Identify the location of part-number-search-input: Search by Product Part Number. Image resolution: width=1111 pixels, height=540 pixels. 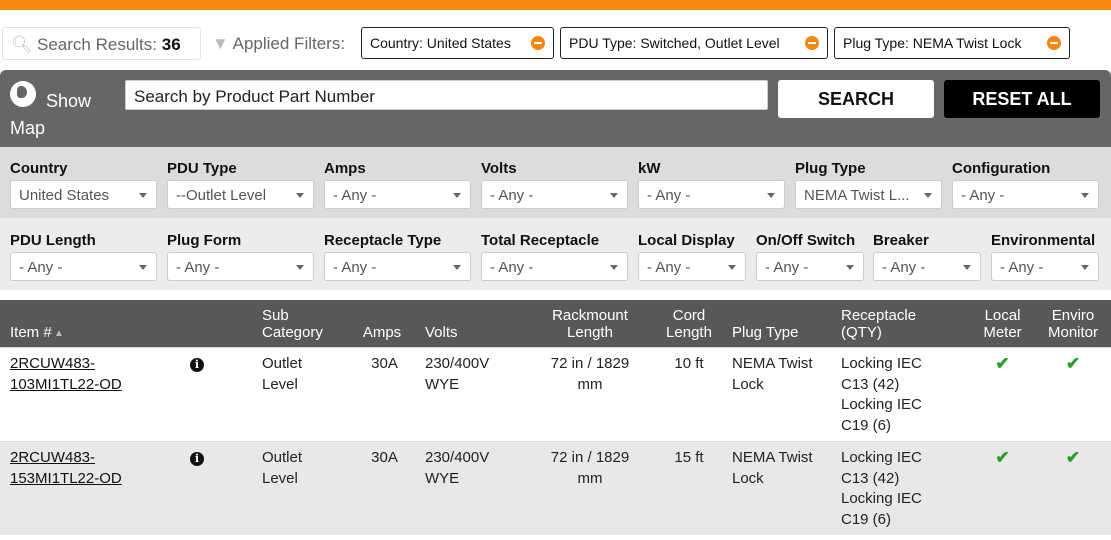
(446, 95).